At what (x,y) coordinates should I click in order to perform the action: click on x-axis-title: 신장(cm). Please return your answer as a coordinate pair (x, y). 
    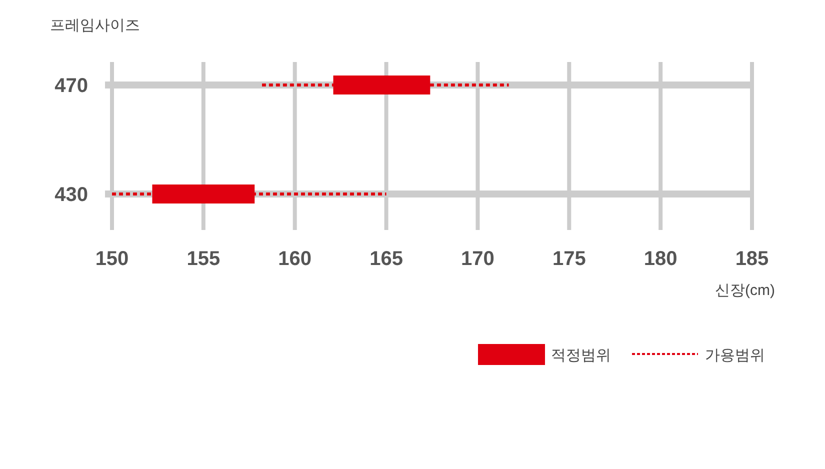
    Looking at the image, I should click on (745, 290).